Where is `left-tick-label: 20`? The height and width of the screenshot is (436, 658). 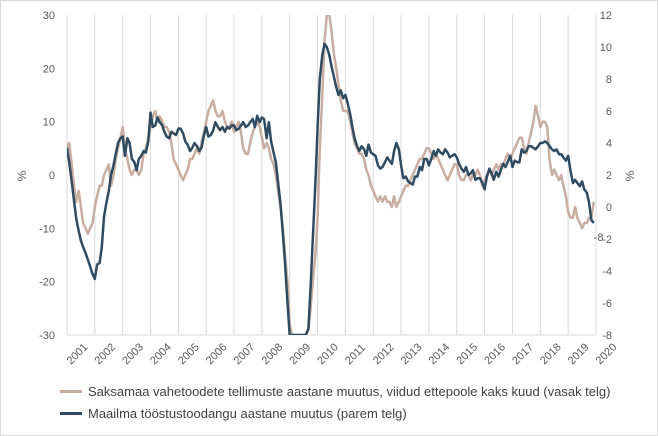
left-tick-label: 20 is located at coordinates (49, 69).